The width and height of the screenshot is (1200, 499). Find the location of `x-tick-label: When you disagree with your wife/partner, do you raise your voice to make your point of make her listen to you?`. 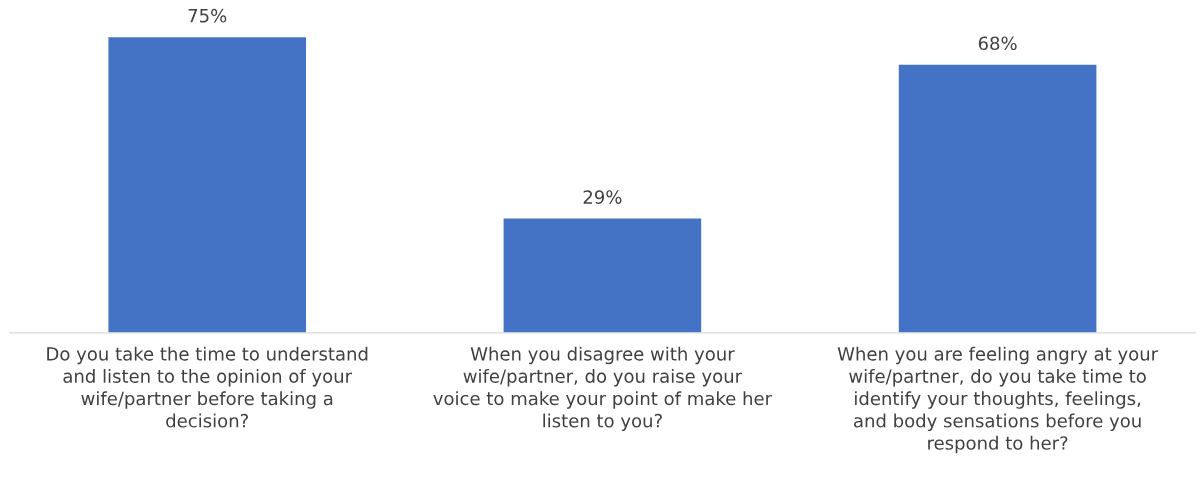

x-tick-label: When you disagree with your wife/partner, do you raise your voice to make your point of make her listen to you? is located at coordinates (603, 389).